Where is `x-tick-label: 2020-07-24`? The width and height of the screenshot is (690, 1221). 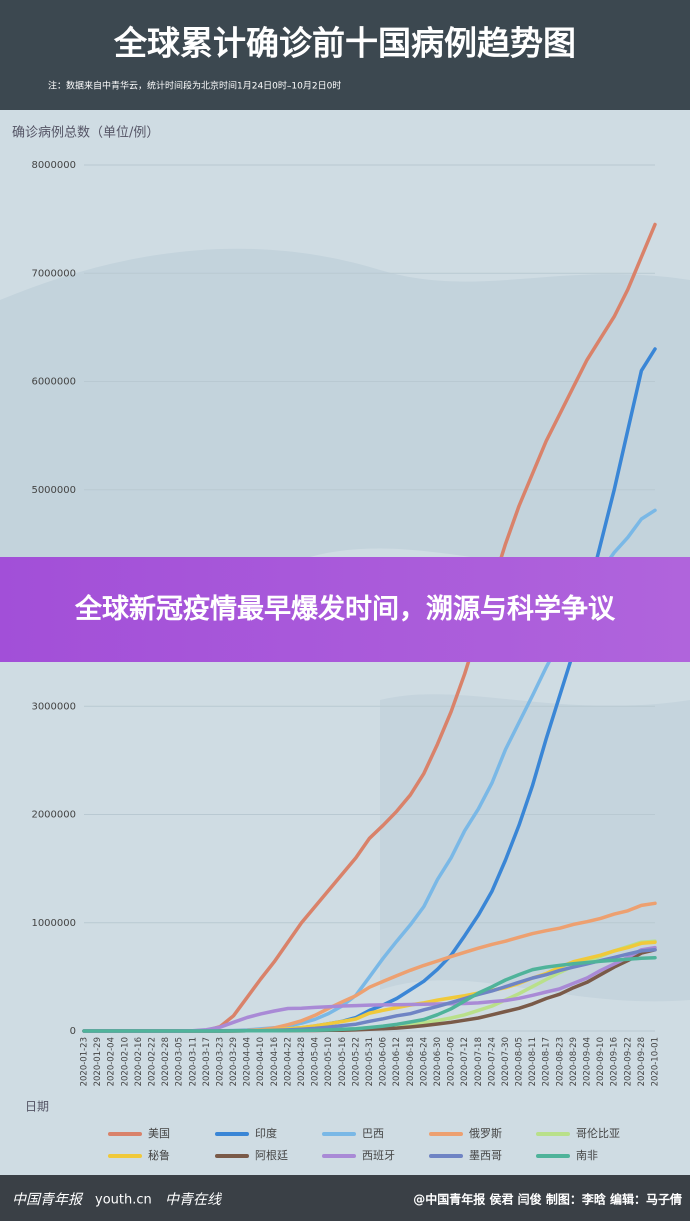
x-tick-label: 2020-07-24 is located at coordinates (492, 1061).